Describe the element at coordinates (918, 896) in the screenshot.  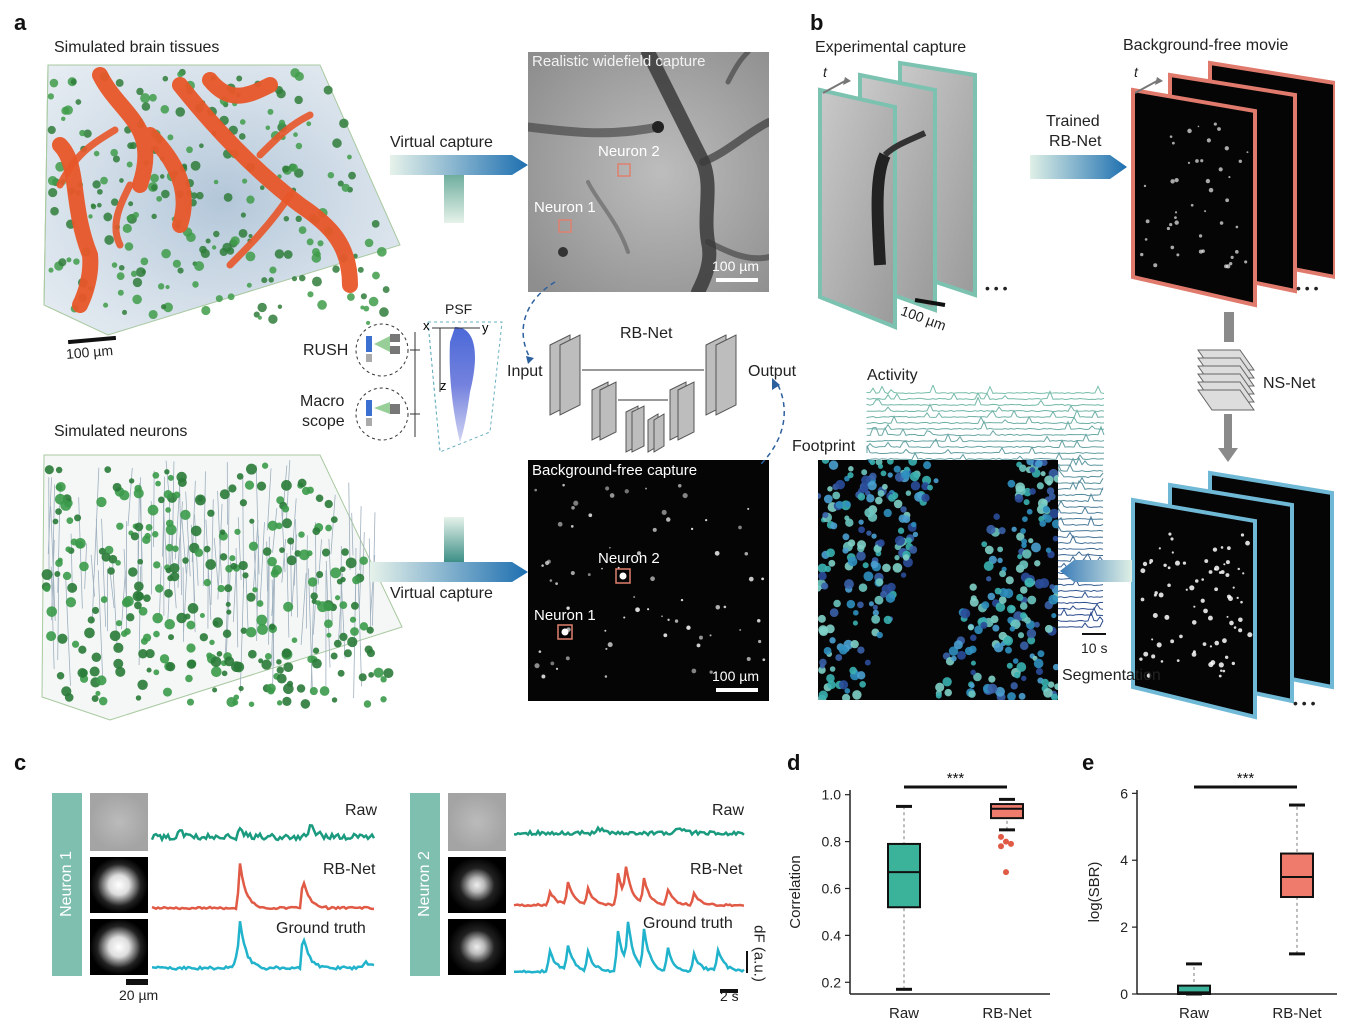
I see `chart-d-correlation: 0.2 0.4 0.6 0.8 1.0 Correlation Raw RB-Net ***` at that location.